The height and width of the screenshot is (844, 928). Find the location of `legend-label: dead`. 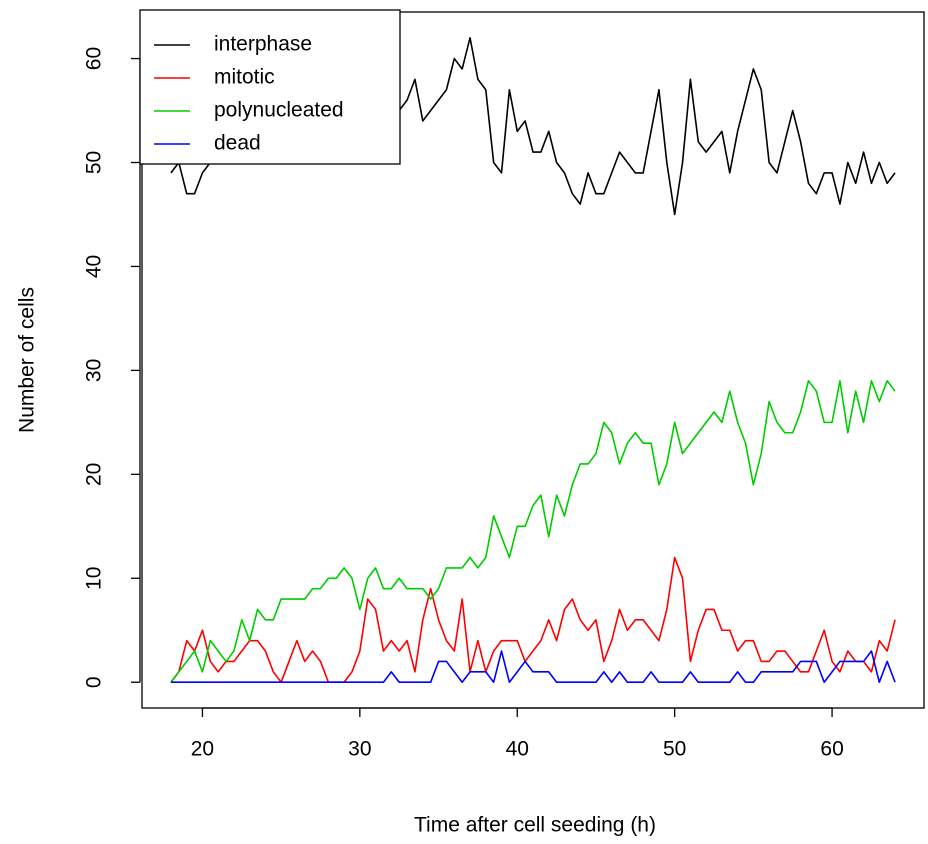

legend-label: dead is located at coordinates (237, 143).